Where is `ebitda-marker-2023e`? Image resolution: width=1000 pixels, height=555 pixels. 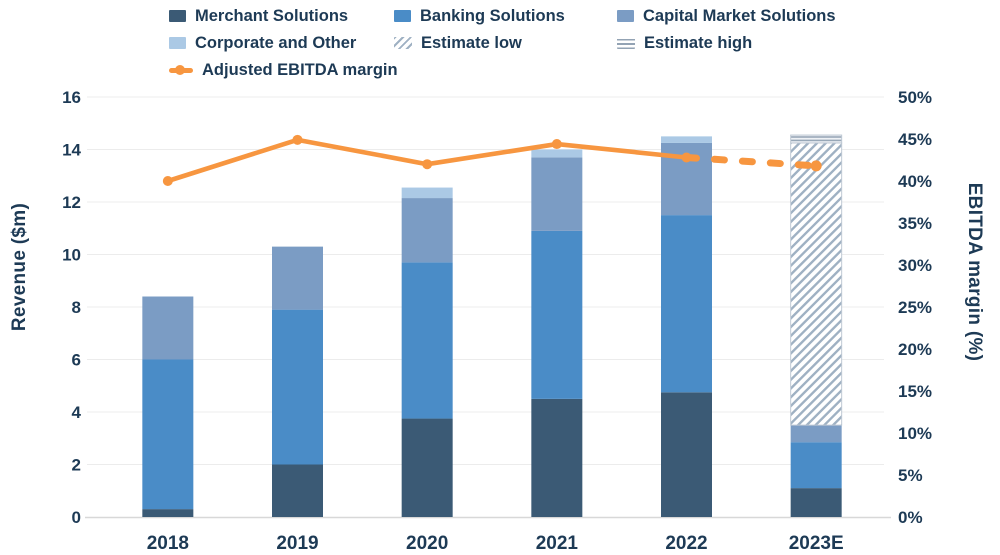 ebitda-marker-2023e is located at coordinates (816, 166).